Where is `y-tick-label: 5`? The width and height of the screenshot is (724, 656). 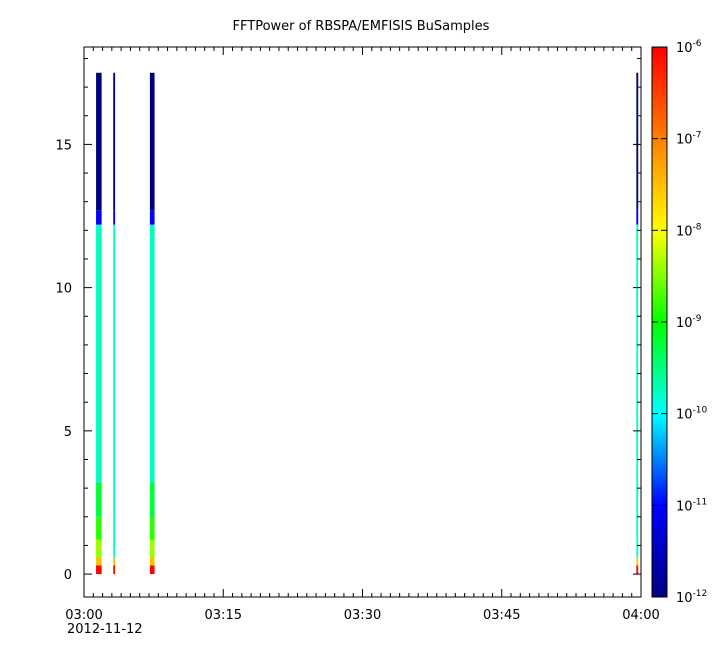
y-tick-label: 5 is located at coordinates (68, 432).